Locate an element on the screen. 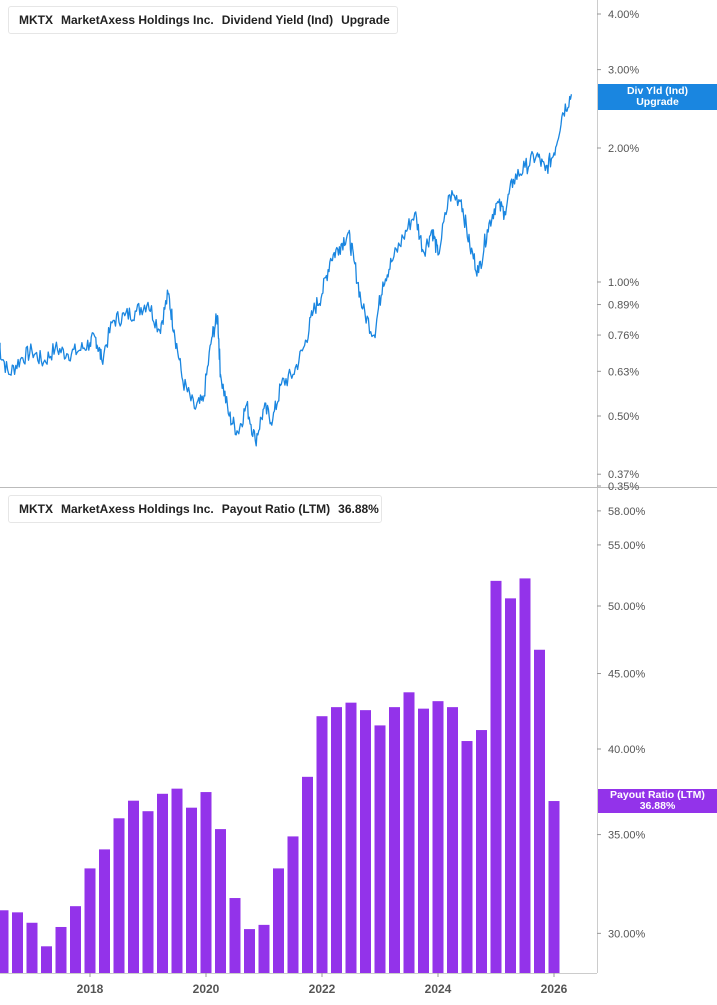  top-y-tick-label: 1.00% is located at coordinates (623, 283).